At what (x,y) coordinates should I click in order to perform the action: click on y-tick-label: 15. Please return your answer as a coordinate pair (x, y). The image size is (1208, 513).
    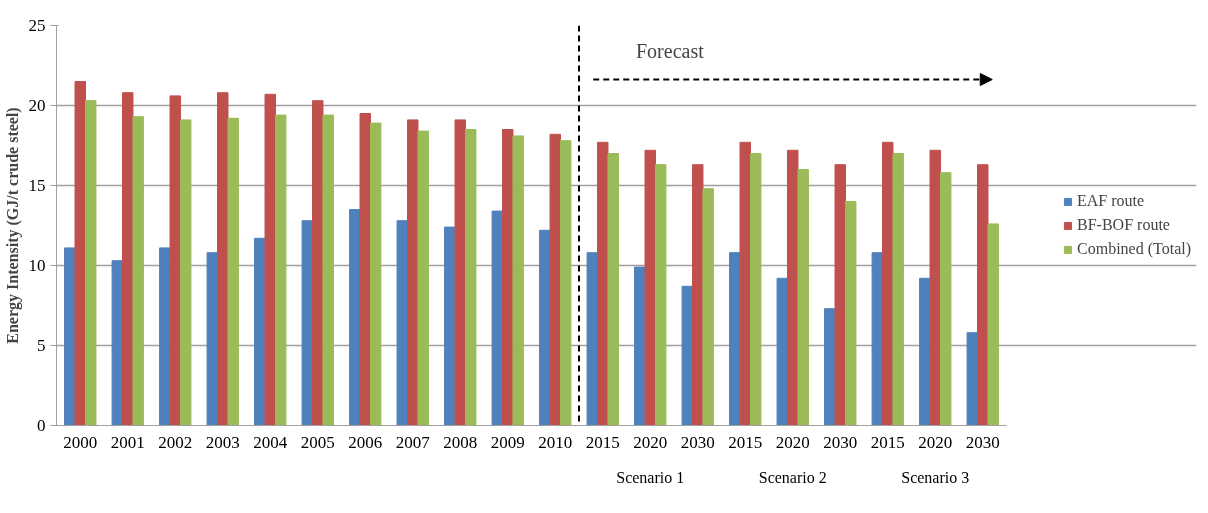
    Looking at the image, I should click on (37, 185).